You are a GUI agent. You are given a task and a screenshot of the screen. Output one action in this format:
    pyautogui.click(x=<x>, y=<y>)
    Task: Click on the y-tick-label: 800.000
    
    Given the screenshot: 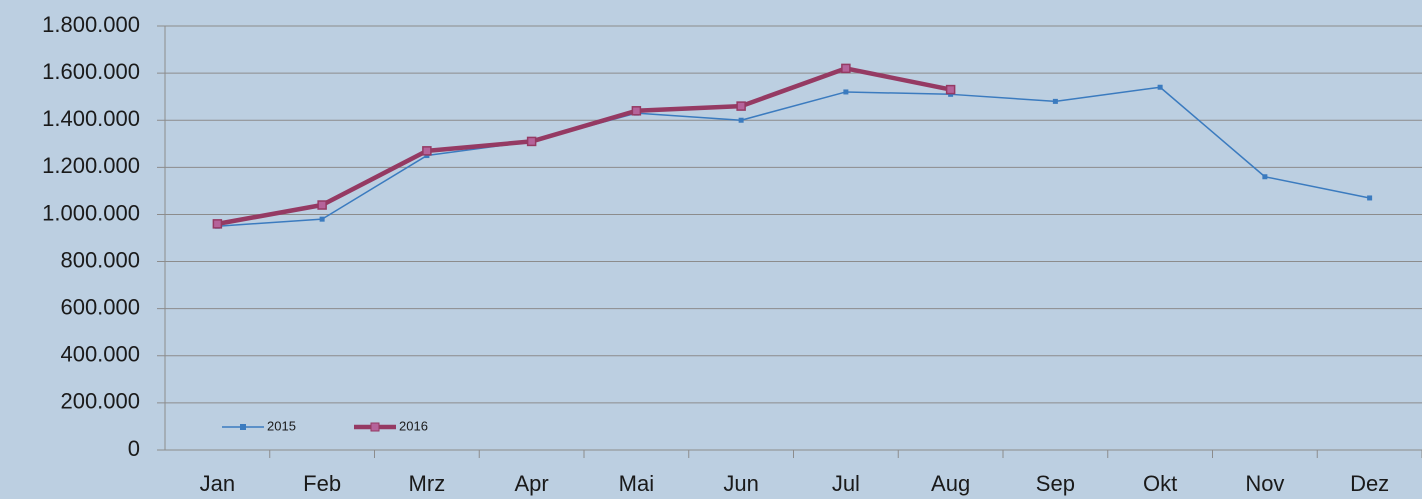 What is the action you would take?
    pyautogui.click(x=100, y=259)
    